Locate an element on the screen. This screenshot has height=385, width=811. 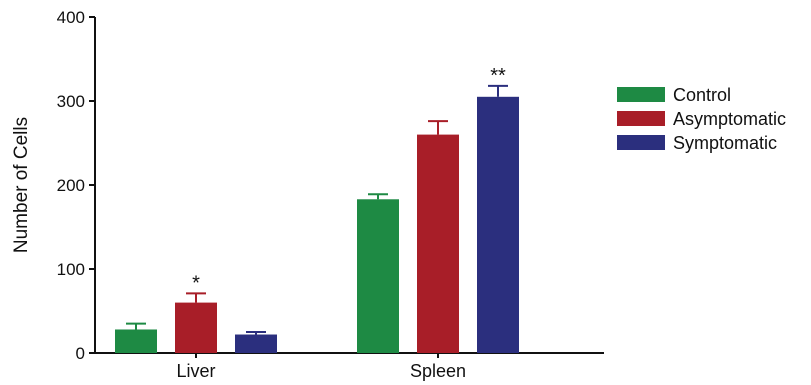
y-tick-label: 200 is located at coordinates (71, 185).